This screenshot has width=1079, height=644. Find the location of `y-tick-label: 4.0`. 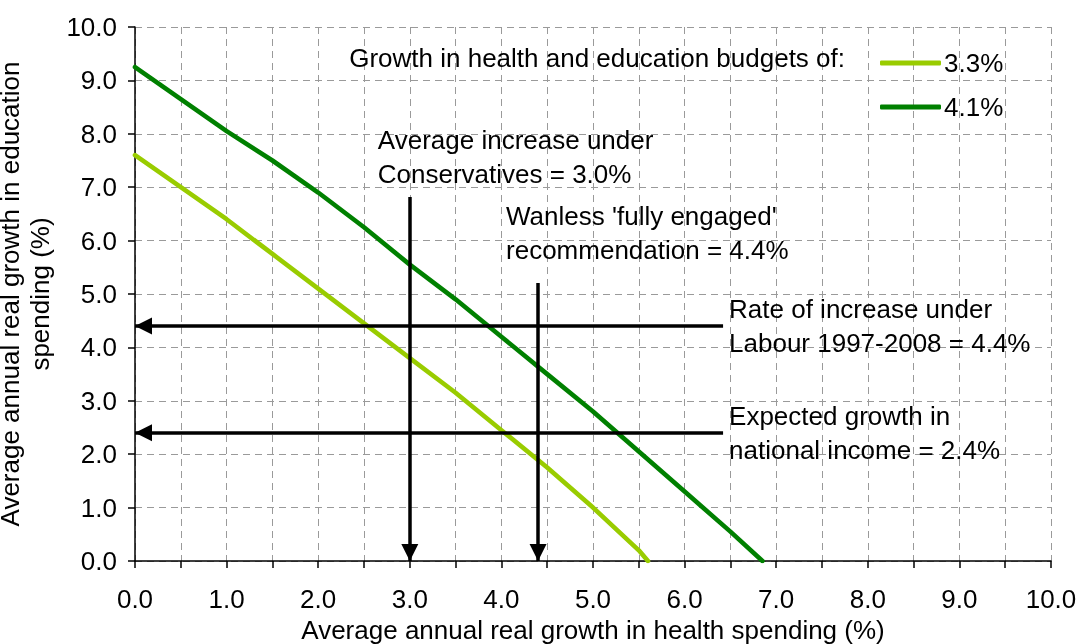

y-tick-label: 4.0 is located at coordinates (98, 347).